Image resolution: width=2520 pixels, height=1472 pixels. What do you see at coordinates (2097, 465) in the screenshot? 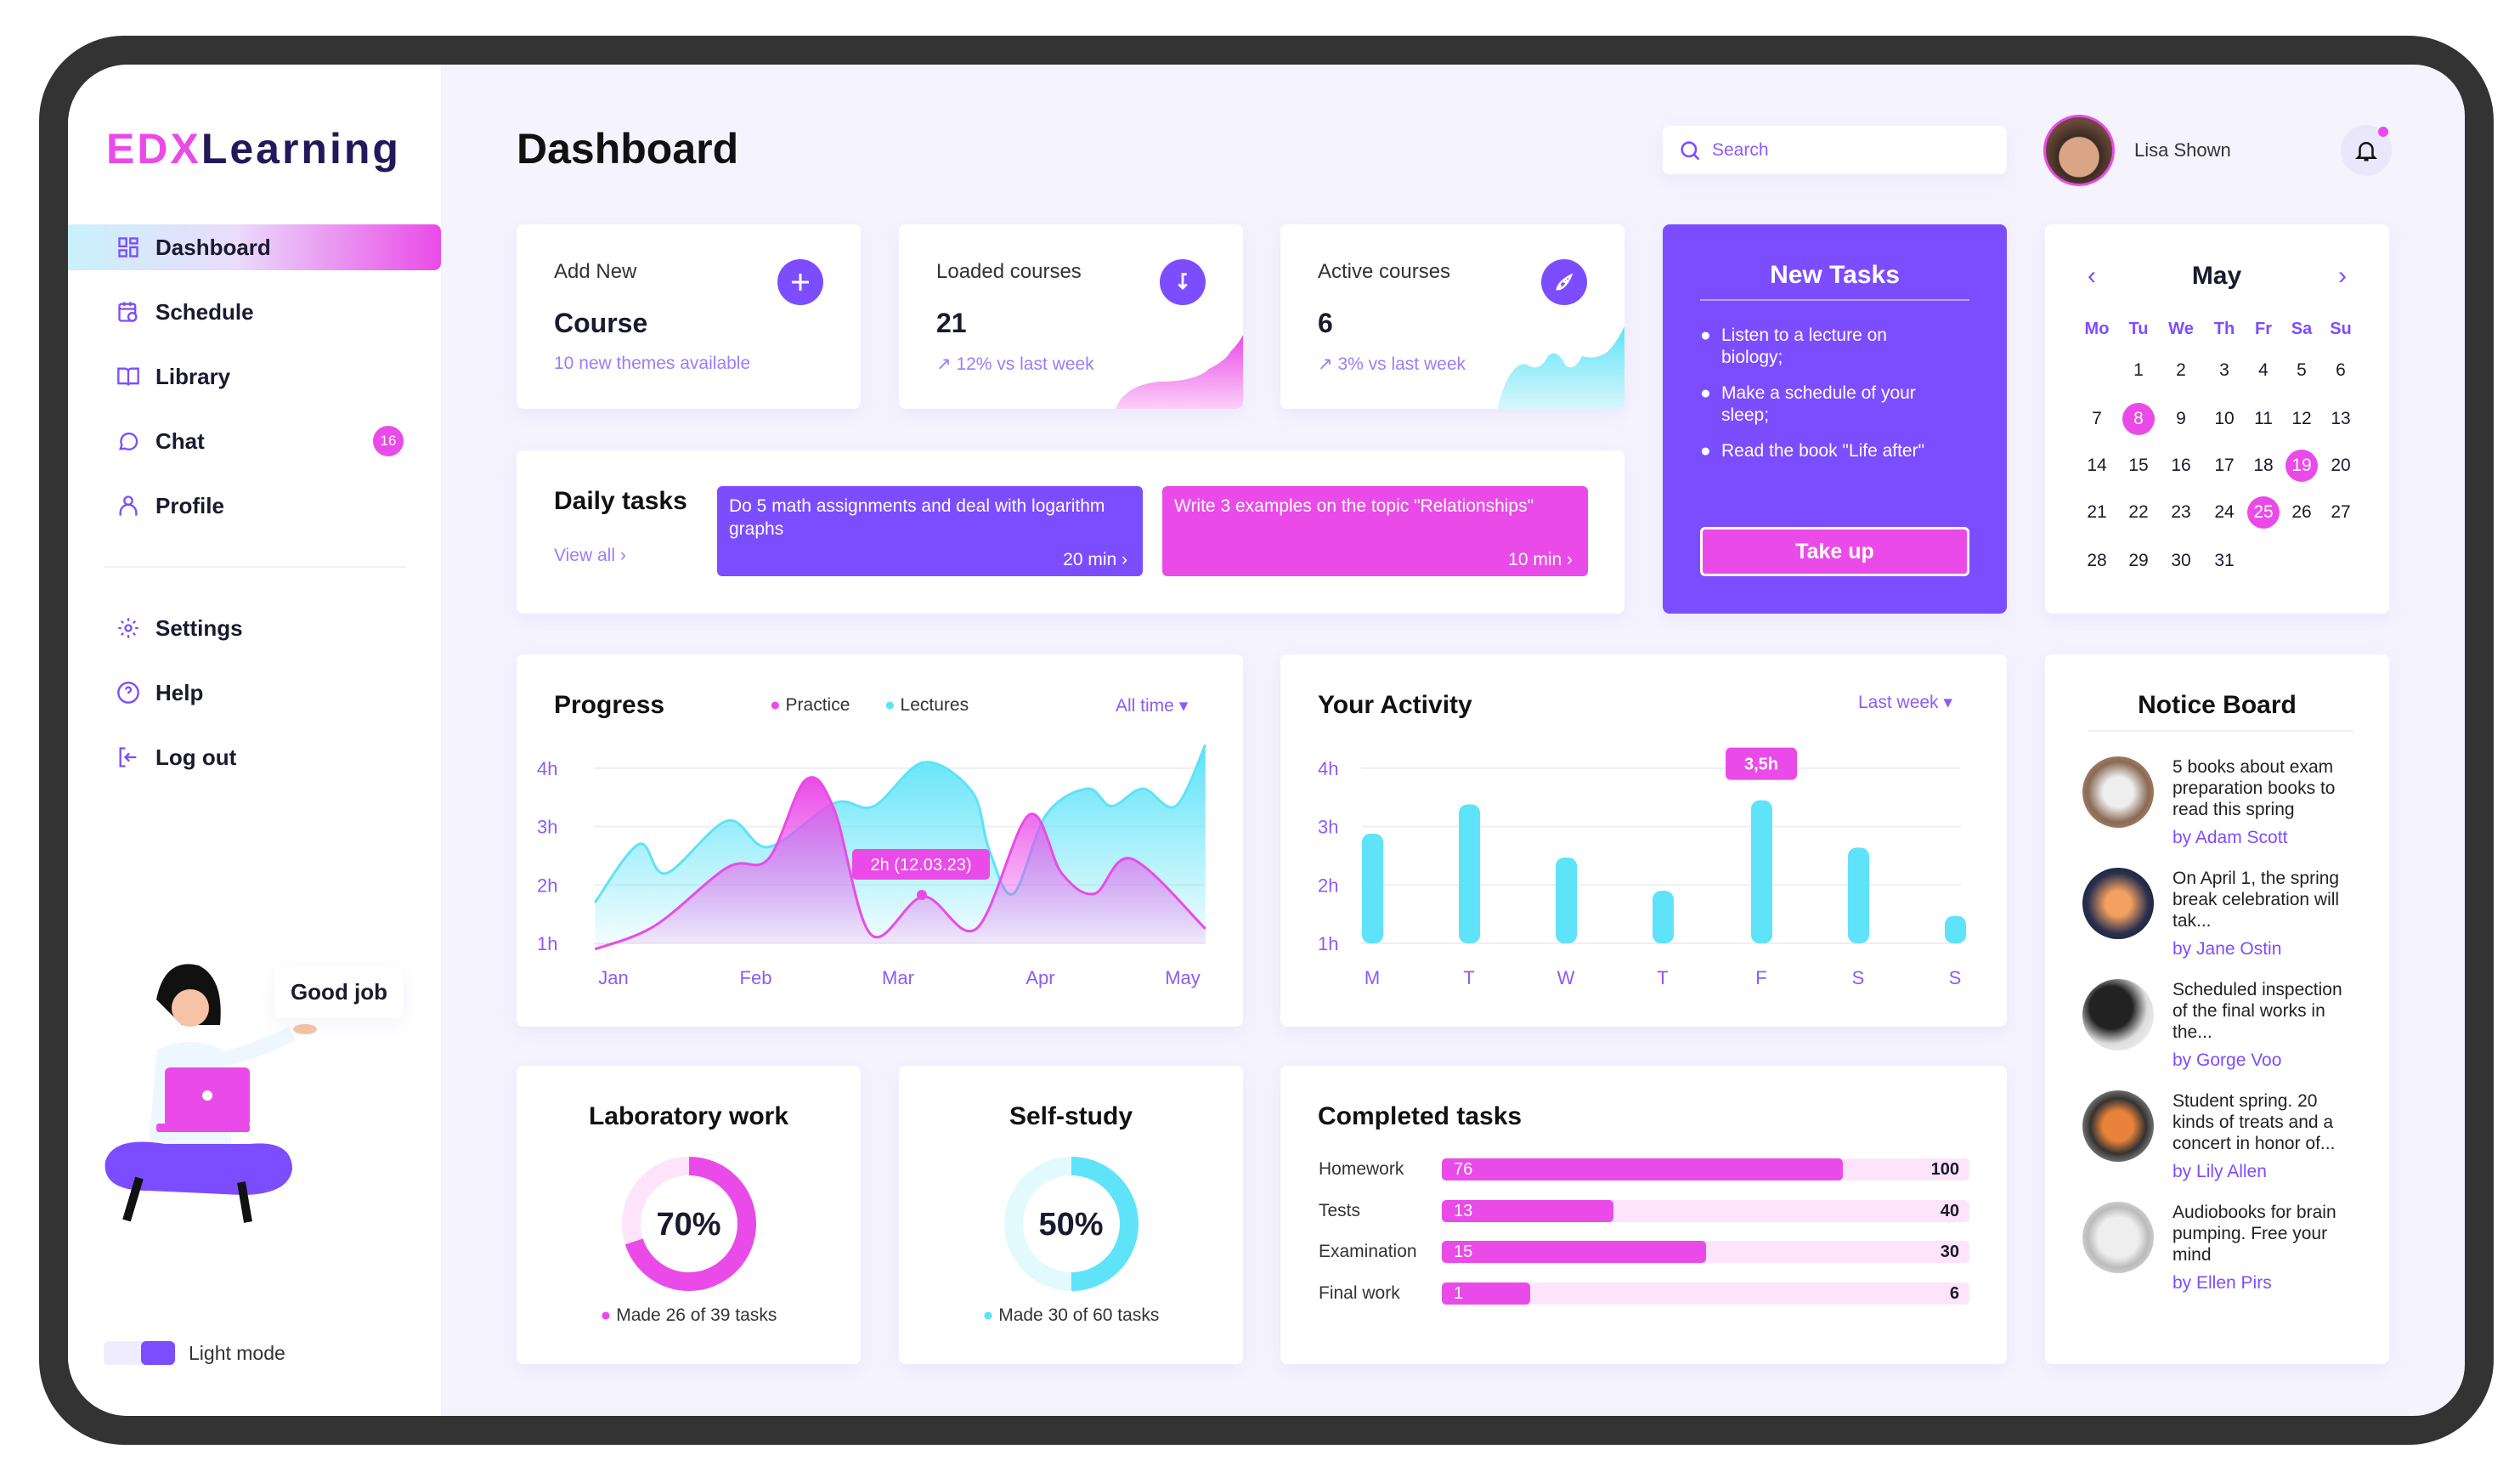
I see `calendar-day: 14` at bounding box center [2097, 465].